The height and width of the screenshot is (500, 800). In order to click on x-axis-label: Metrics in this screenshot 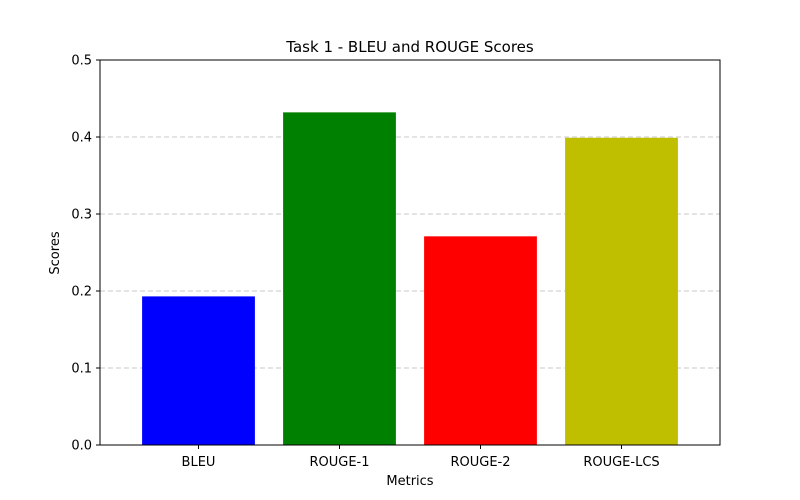, I will do `click(409, 481)`.